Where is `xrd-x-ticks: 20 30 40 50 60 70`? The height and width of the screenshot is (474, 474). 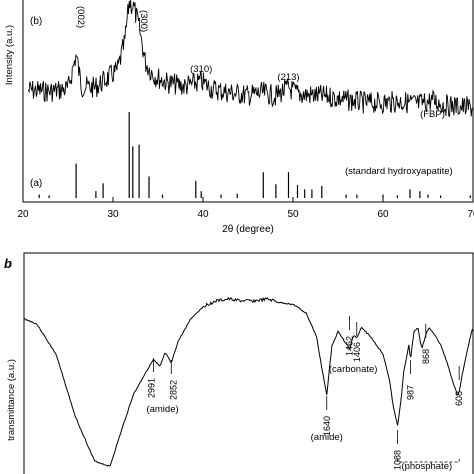 xrd-x-ticks: 20 30 40 50 60 70 is located at coordinates (245, 208).